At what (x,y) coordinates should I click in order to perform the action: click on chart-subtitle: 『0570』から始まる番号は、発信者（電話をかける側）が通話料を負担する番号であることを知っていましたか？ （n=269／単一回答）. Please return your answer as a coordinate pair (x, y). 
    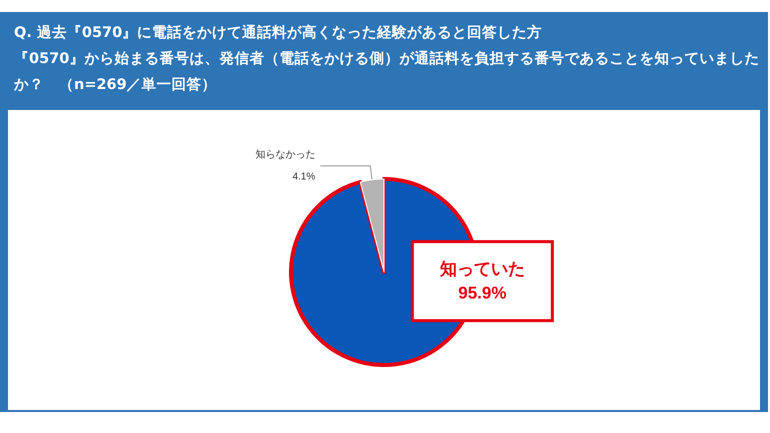
    Looking at the image, I should click on (387, 72).